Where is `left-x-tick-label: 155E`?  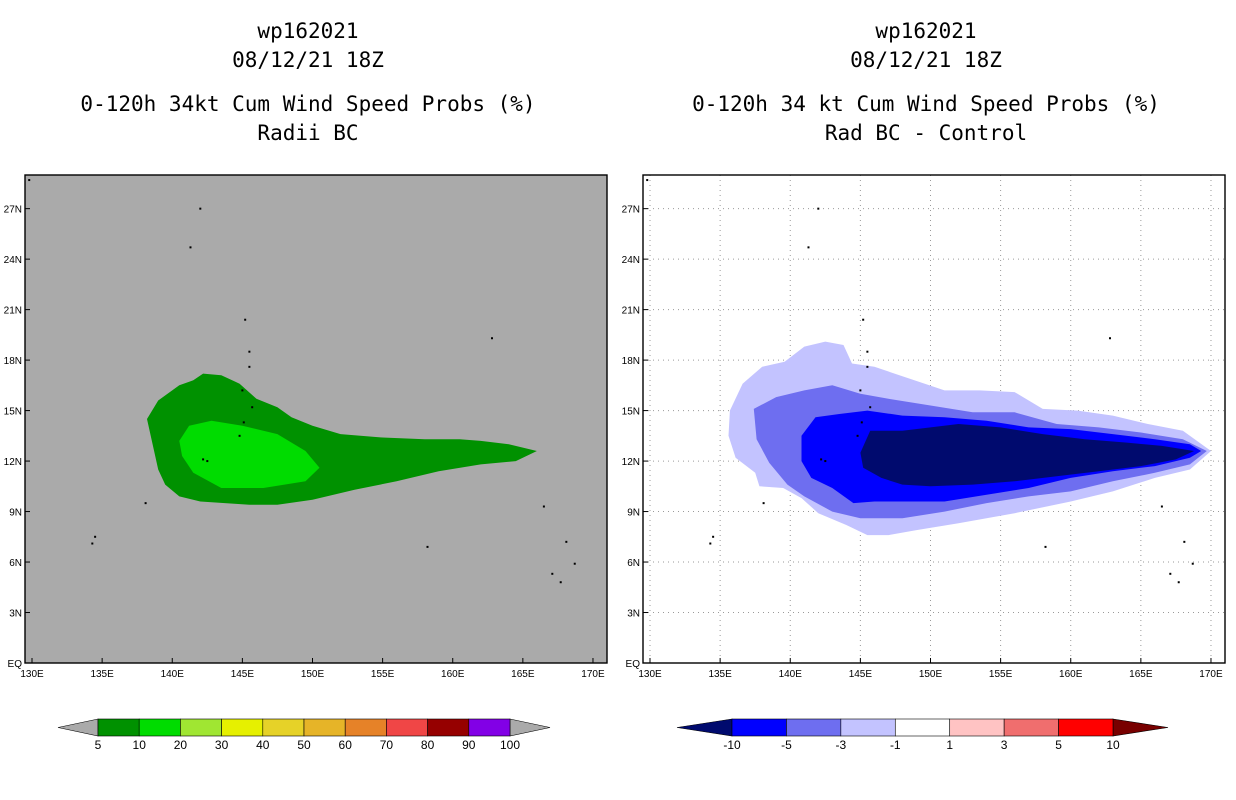 left-x-tick-label: 155E is located at coordinates (383, 674).